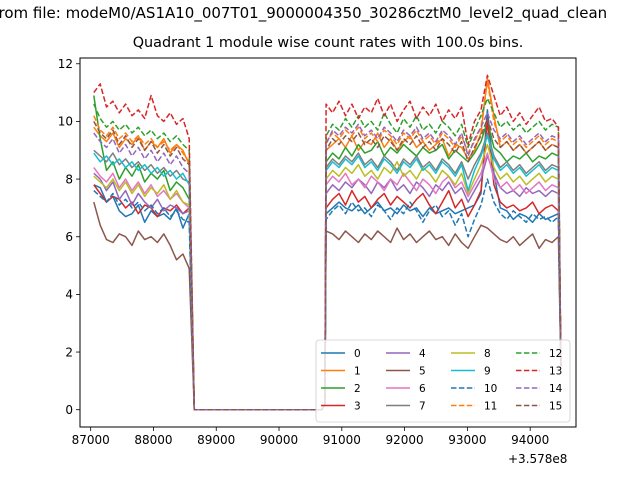 The image size is (640, 480). Describe the element at coordinates (422, 389) in the screenshot. I see `legend-label-6: 6` at that location.